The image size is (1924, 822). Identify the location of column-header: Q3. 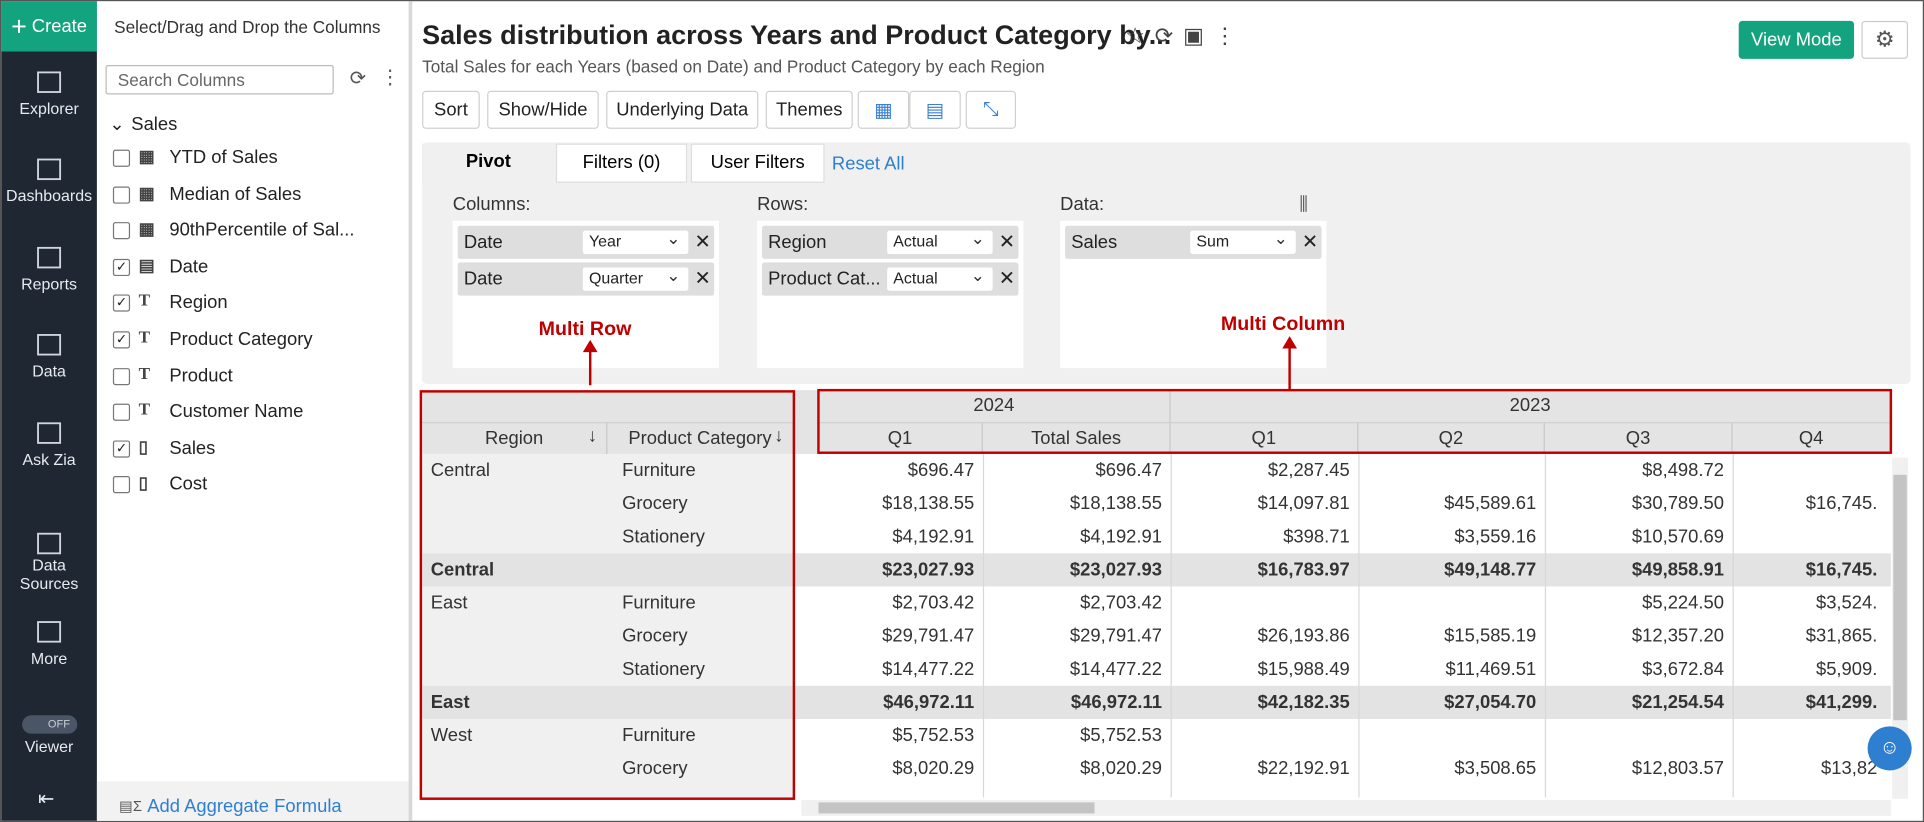
(1638, 438).